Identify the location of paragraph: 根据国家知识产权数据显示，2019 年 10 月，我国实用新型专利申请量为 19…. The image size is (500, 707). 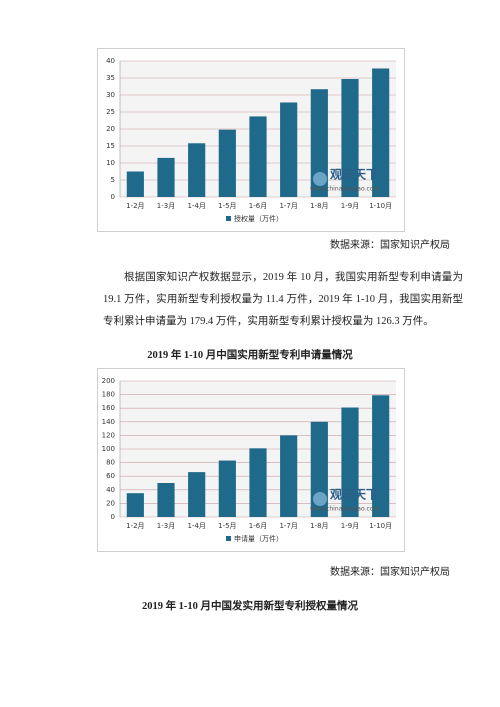
(283, 299).